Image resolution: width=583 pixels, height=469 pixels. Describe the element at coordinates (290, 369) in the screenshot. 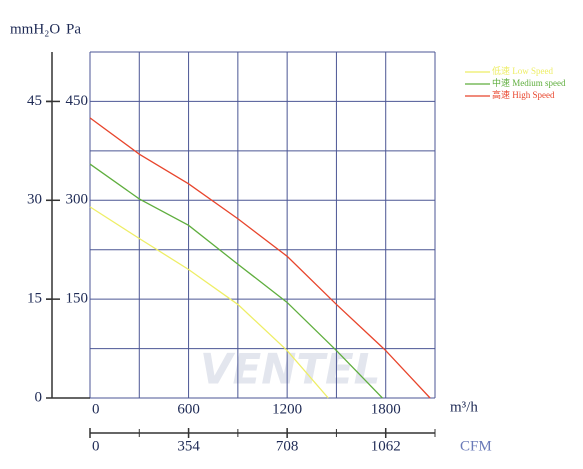

I see `watermark: VENTEL` at that location.